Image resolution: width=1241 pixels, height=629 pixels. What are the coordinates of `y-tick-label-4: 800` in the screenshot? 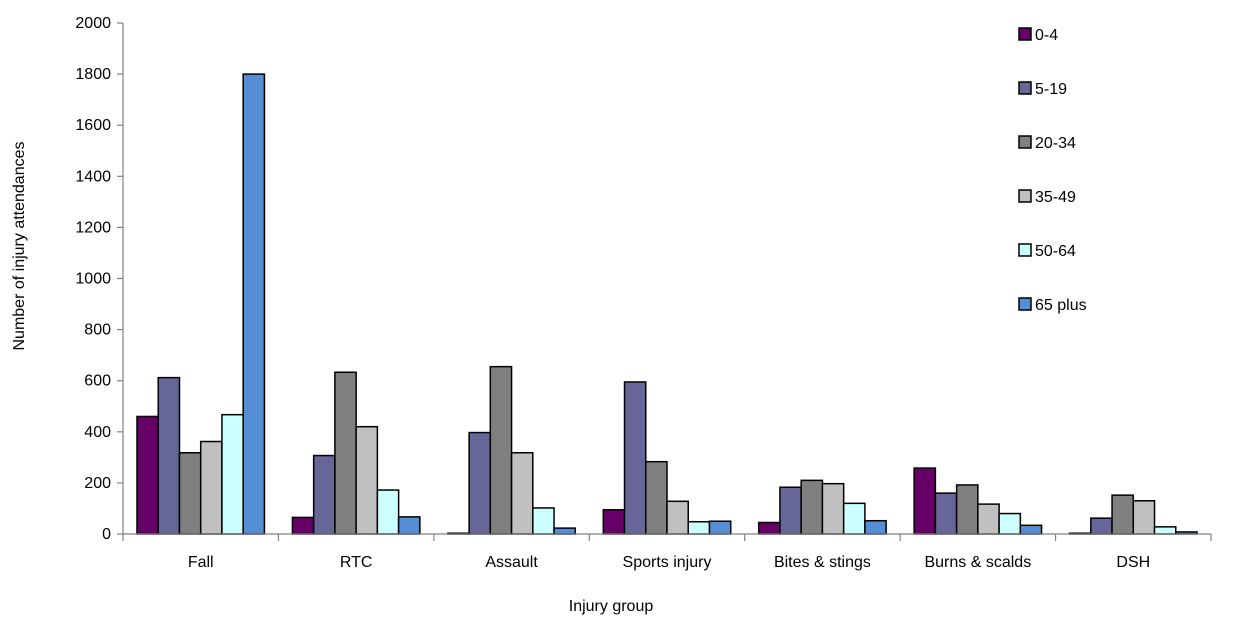 It's located at (97, 330).